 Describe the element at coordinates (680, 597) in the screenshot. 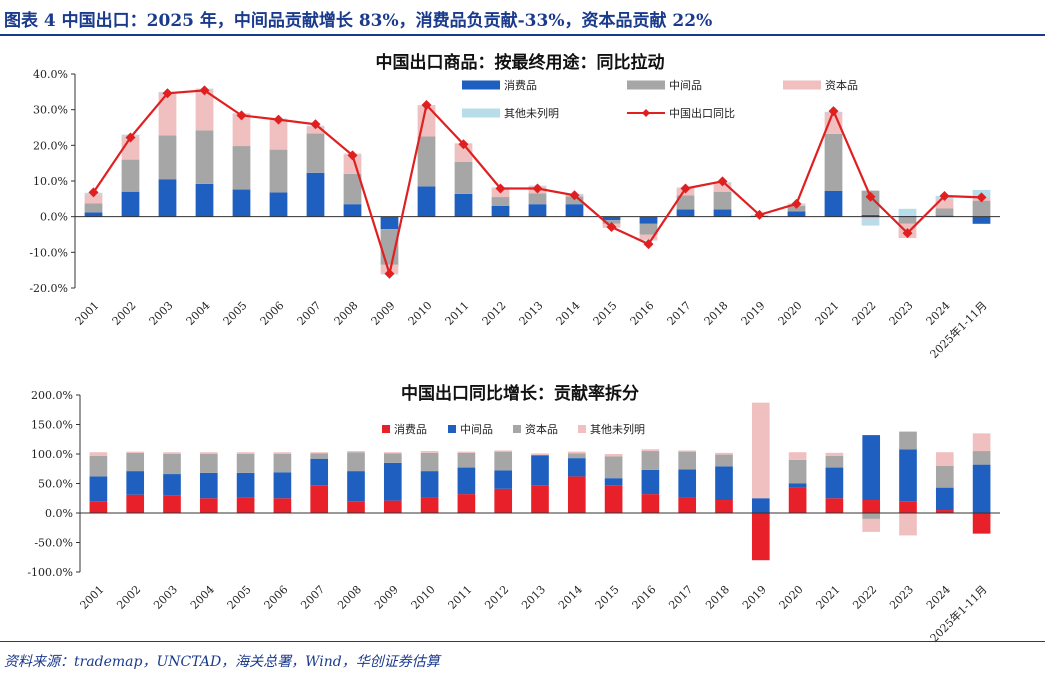

I see `x-tick-label: 2017` at that location.